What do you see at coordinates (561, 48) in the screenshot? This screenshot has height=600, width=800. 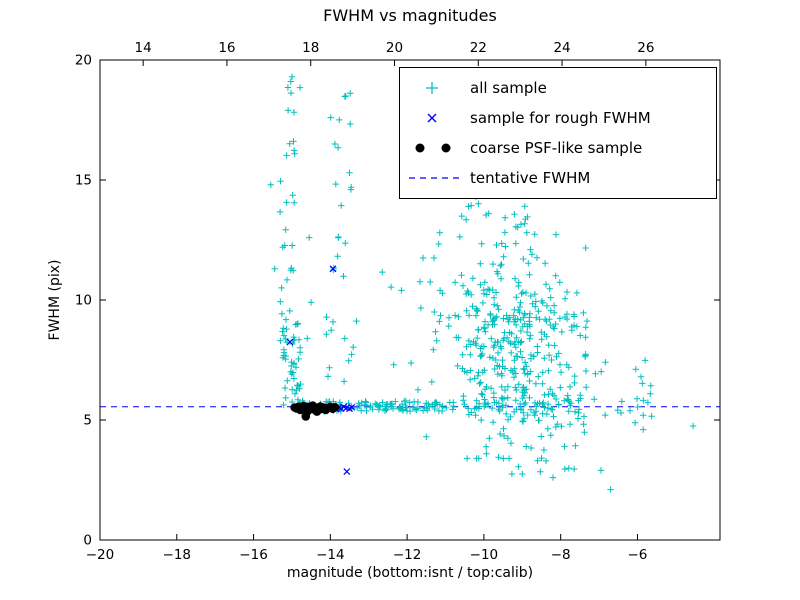 I see `svg-text: 24` at bounding box center [561, 48].